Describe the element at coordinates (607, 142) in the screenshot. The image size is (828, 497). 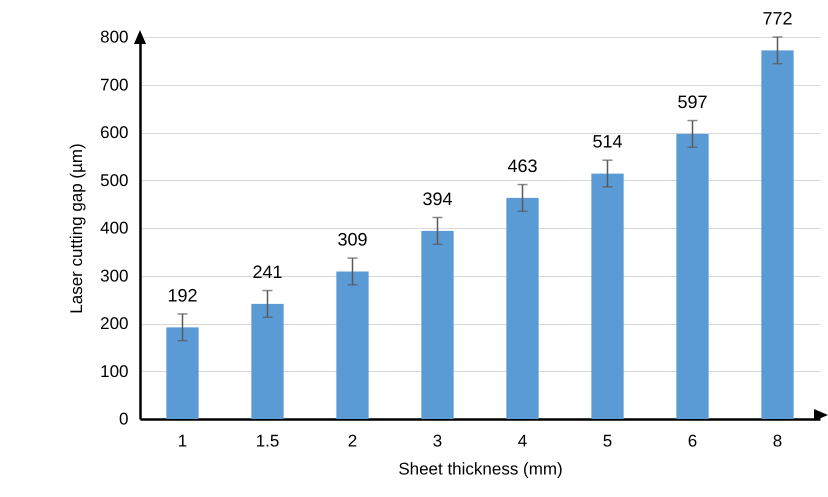
I see `data-label: 514` at that location.